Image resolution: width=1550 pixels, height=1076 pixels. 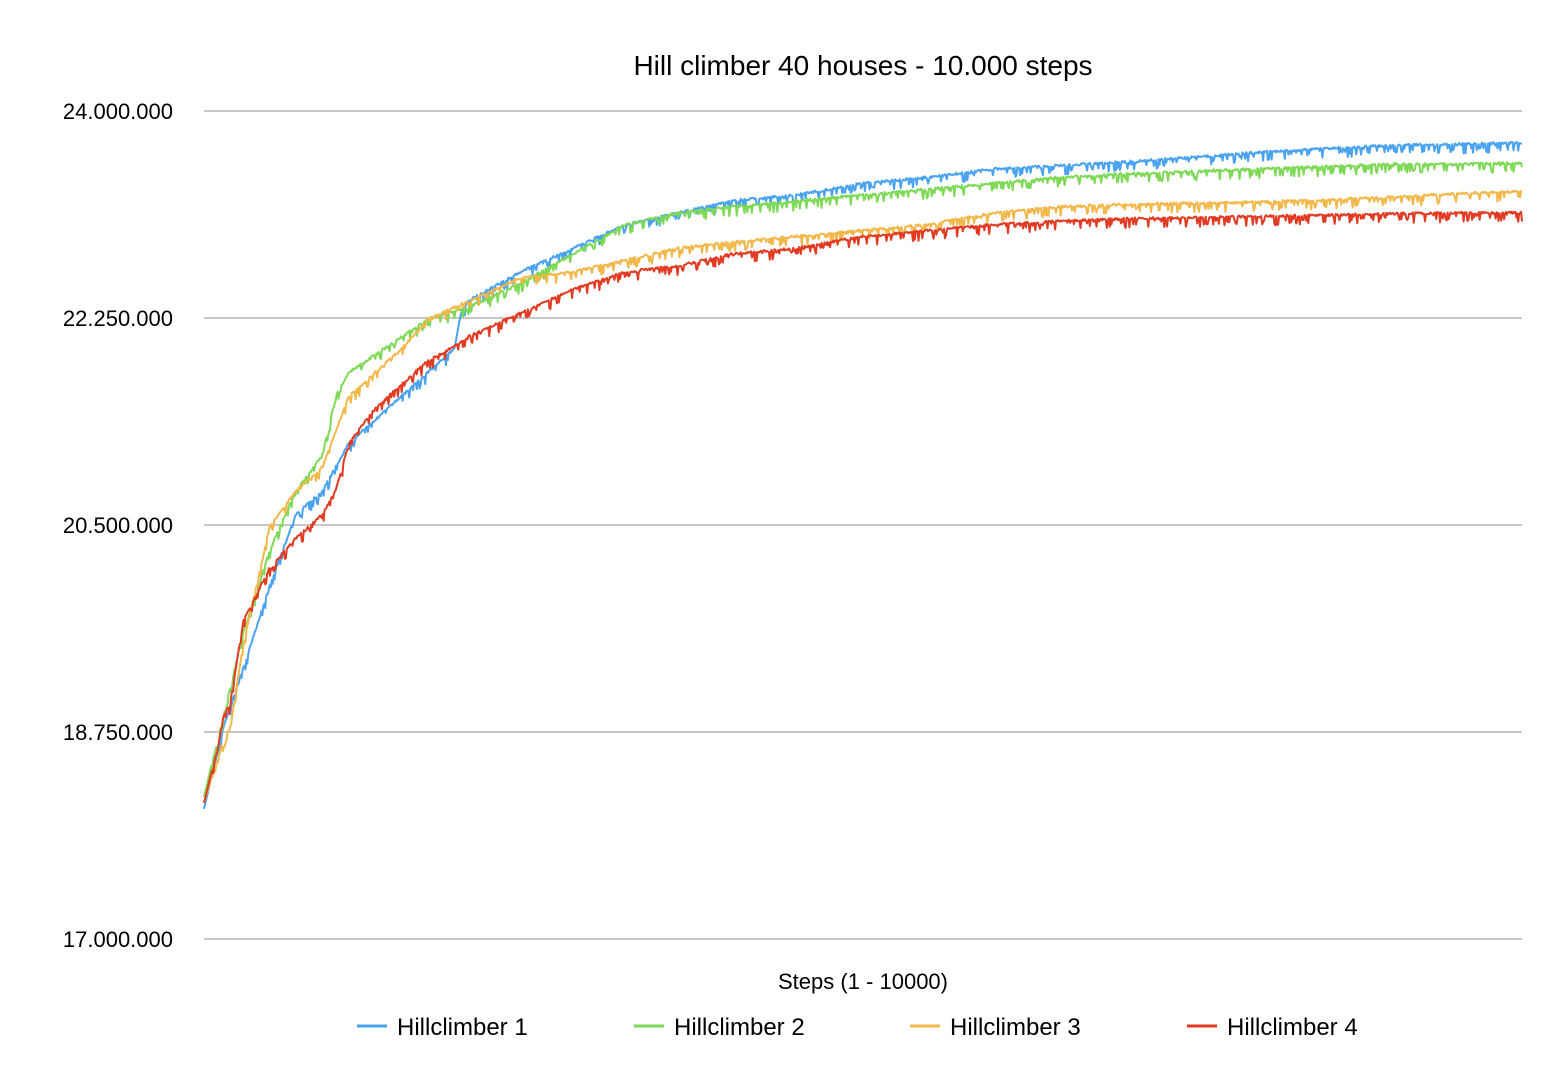 I want to click on y-tick-label: 20.500.000, so click(x=118, y=525).